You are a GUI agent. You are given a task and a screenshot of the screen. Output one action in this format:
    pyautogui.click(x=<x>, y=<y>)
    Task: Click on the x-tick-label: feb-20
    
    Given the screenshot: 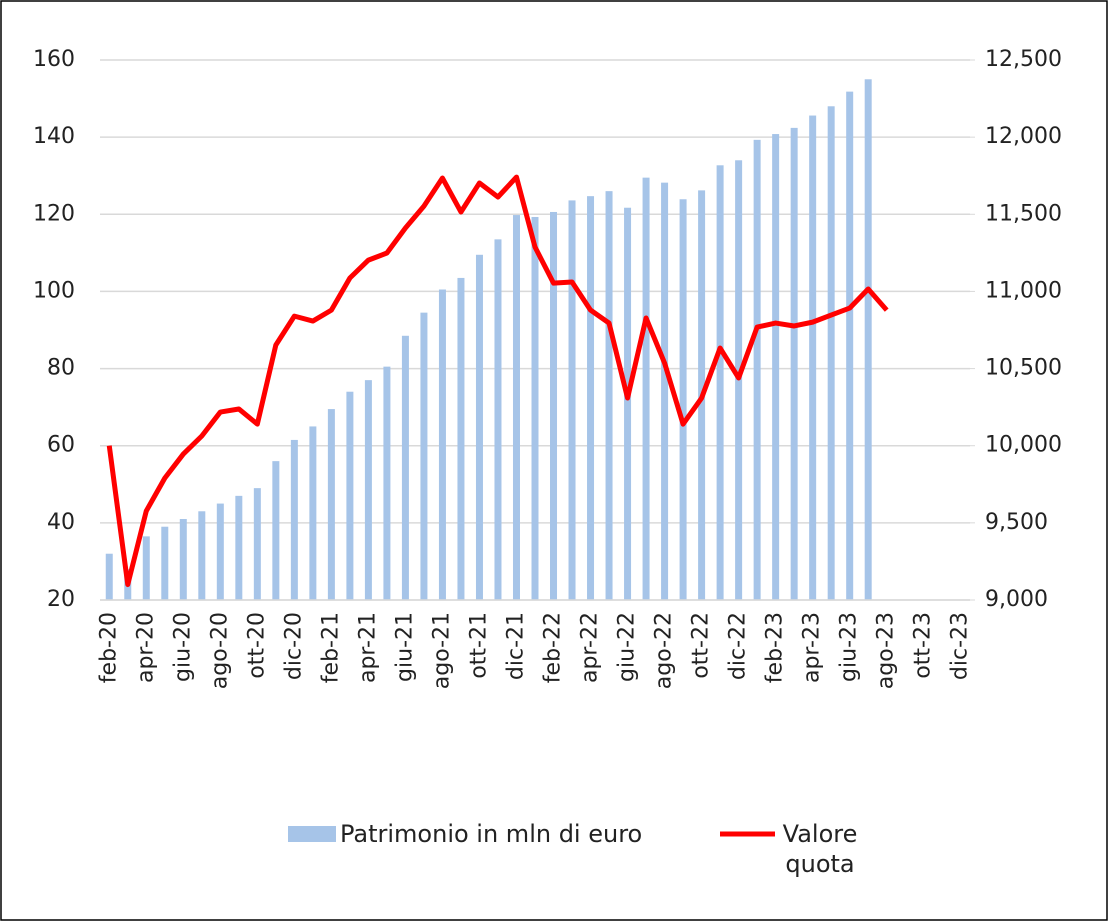 What is the action you would take?
    pyautogui.click(x=108, y=647)
    